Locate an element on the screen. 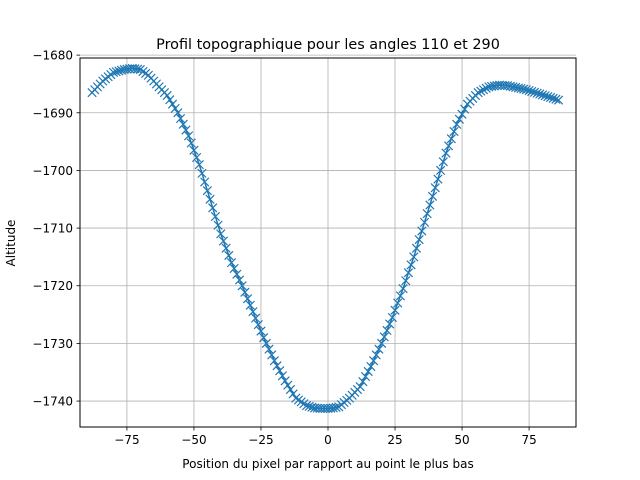  y-axis: −1680 −1690 −1700 −1710 −1720 −1730 −1740 is located at coordinates (56, 229).